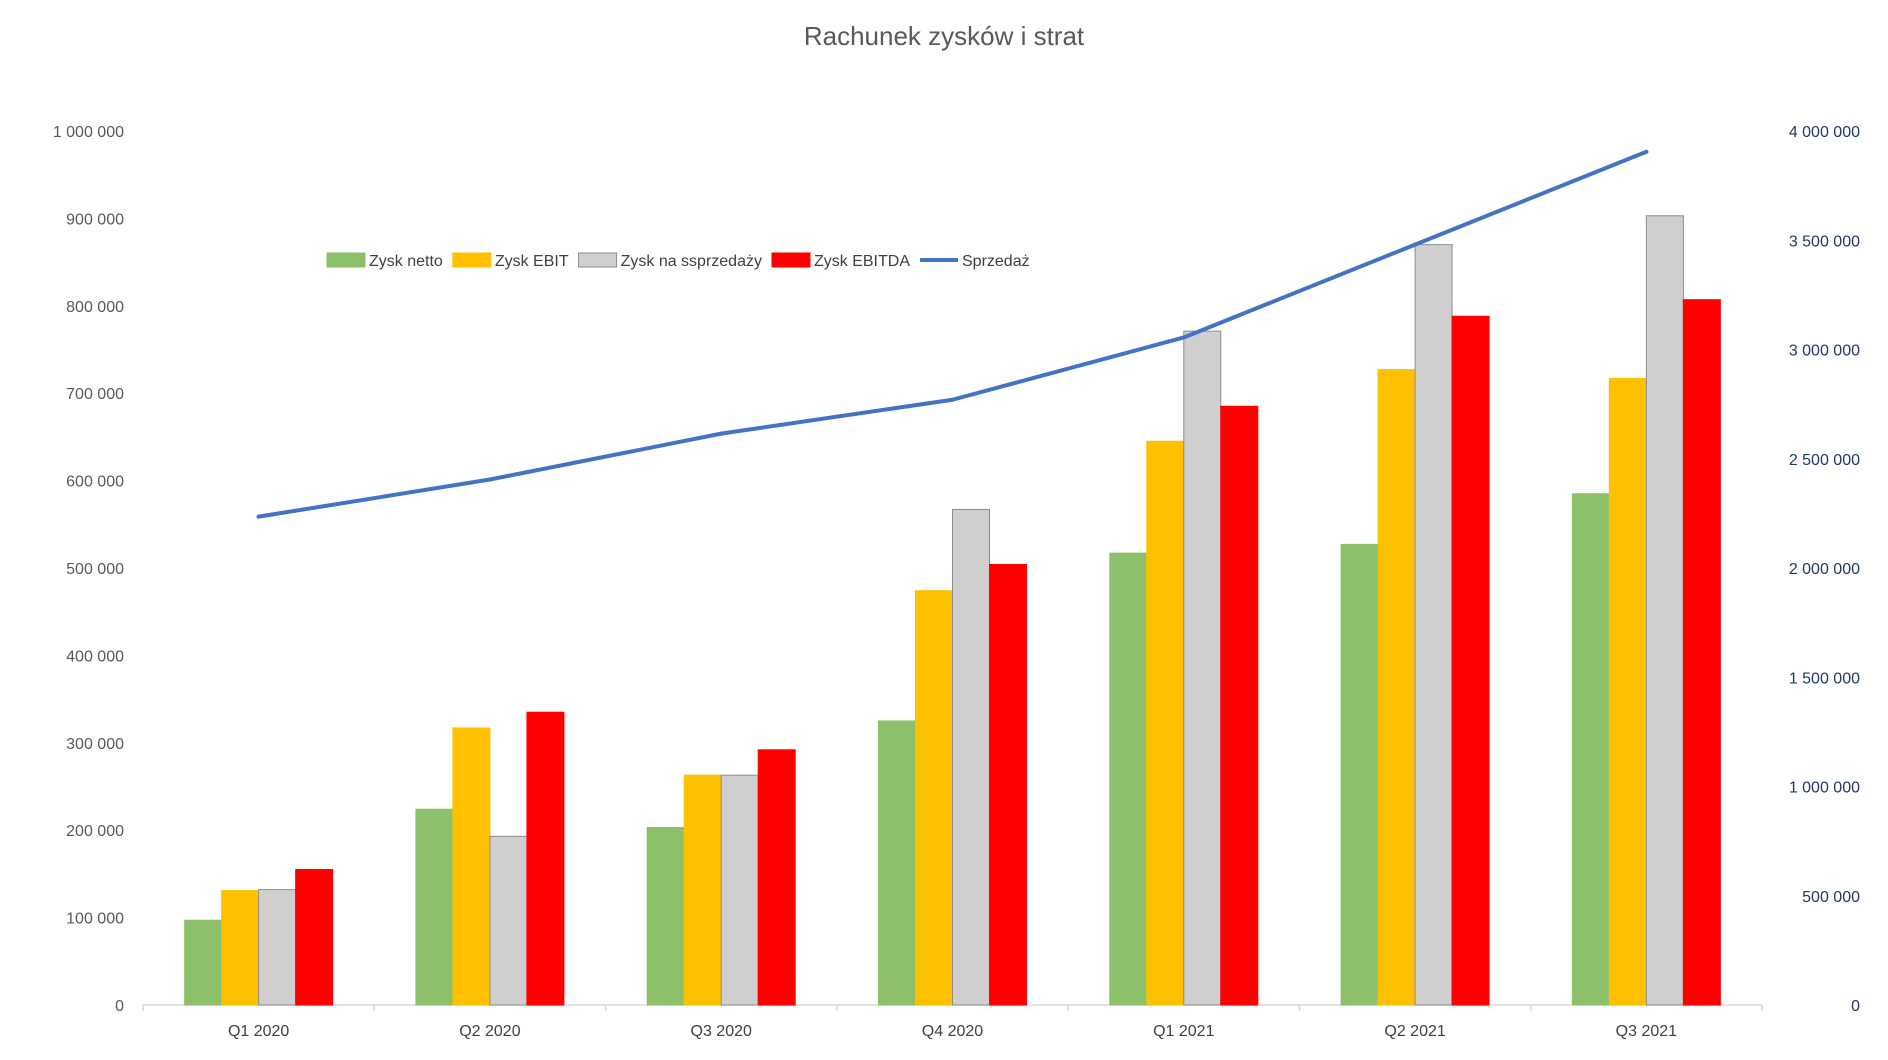  I want to click on y-right-tick-label: 0, so click(1855, 1006).